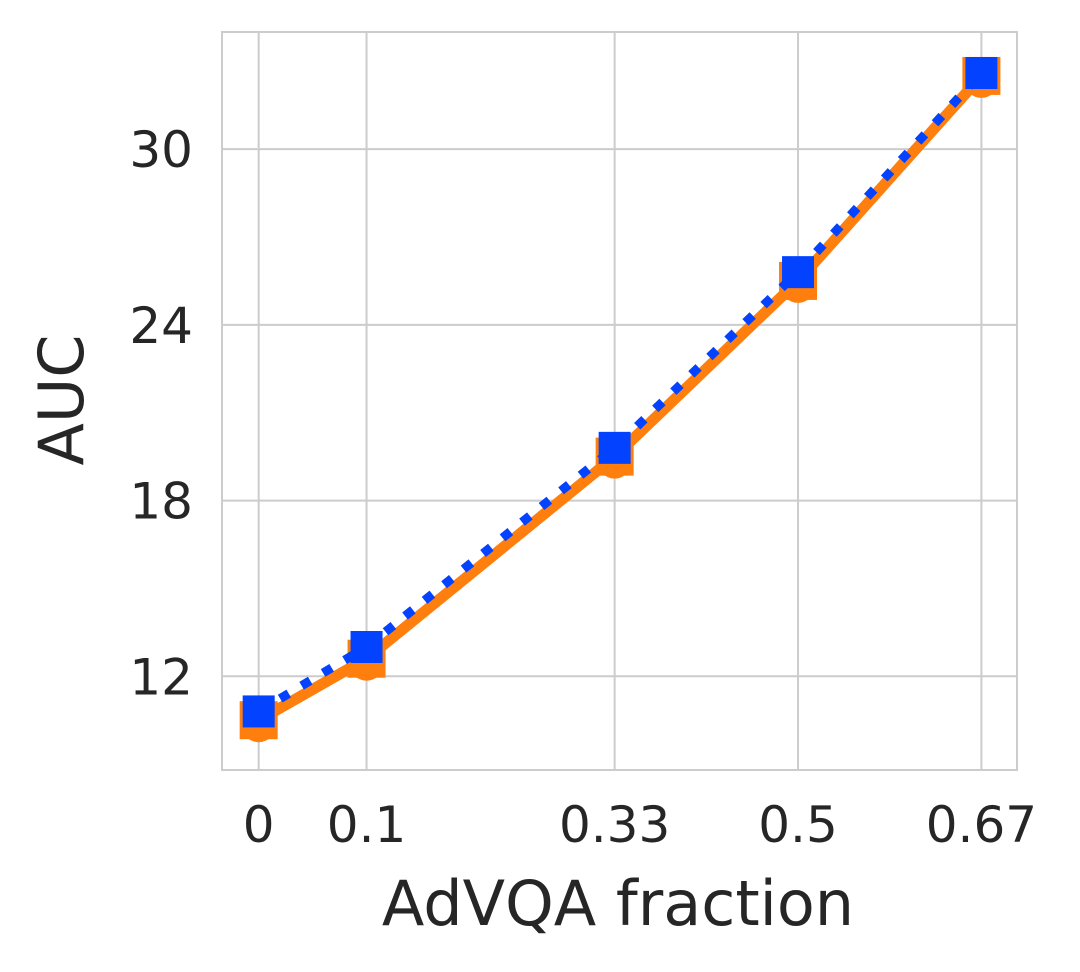  I want to click on y-tick-label: 30, so click(161, 150).